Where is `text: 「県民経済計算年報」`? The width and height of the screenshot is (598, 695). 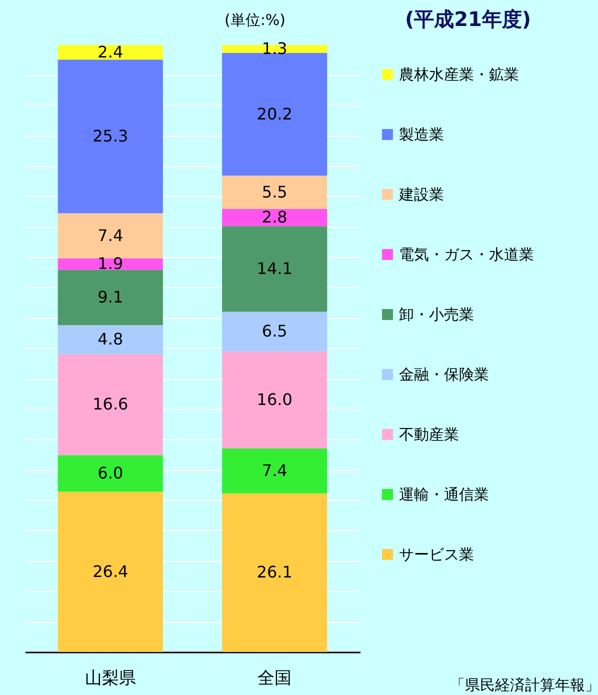
text: 「県民経済計算年報」 is located at coordinates (524, 685).